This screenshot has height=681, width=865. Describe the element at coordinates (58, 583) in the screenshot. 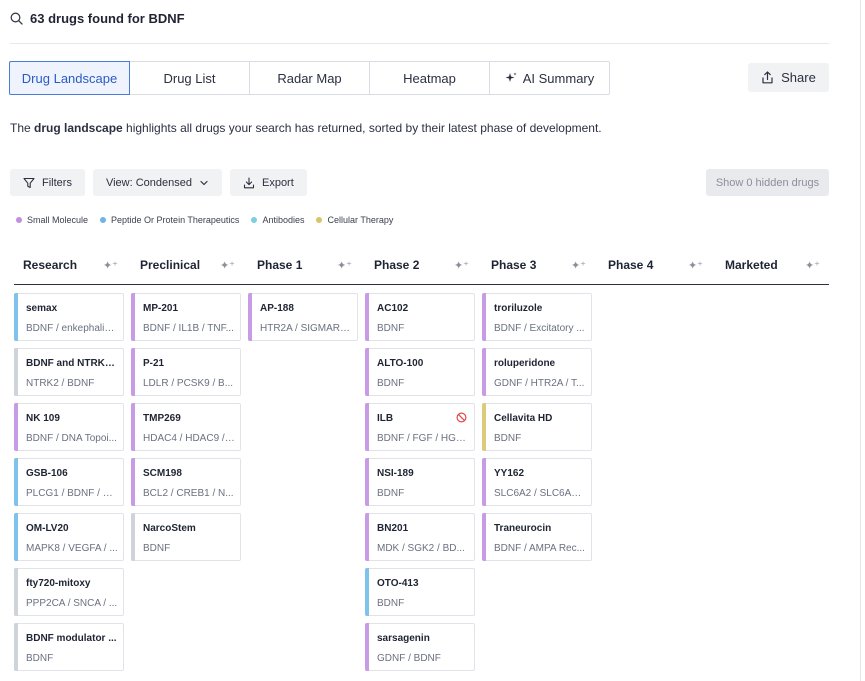

I see `drug-name: fty720-mitoxy` at that location.